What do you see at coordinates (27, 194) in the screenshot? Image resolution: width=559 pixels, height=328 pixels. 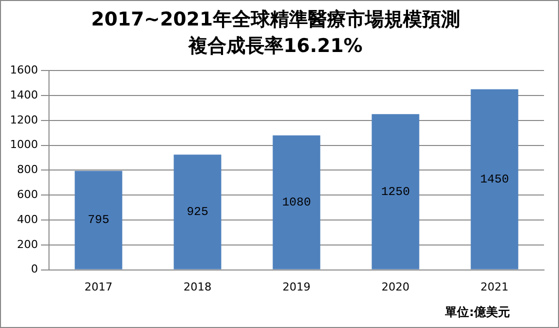 I see `y-tick-label: 600` at bounding box center [27, 194].